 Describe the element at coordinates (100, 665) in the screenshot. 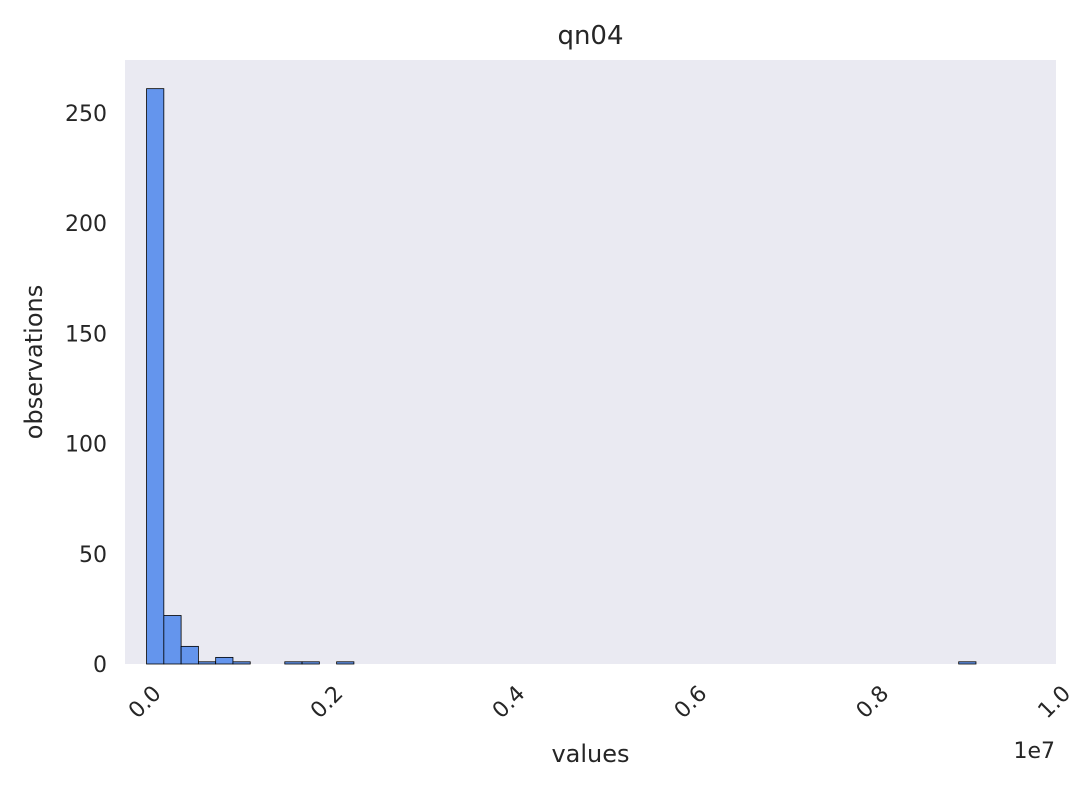

I see `y-tick-label: 0` at that location.